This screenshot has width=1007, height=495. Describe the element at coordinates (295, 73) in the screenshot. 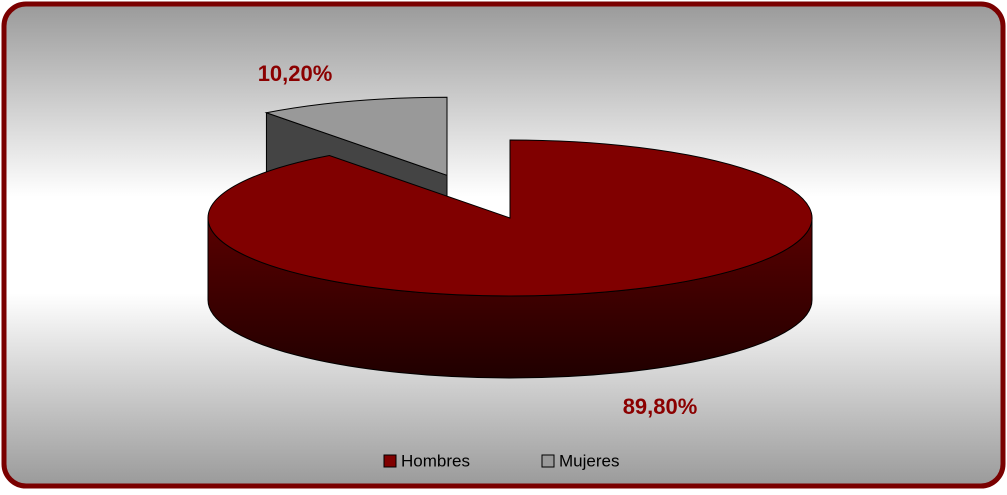

I see `data-label: 10,20%` at that location.